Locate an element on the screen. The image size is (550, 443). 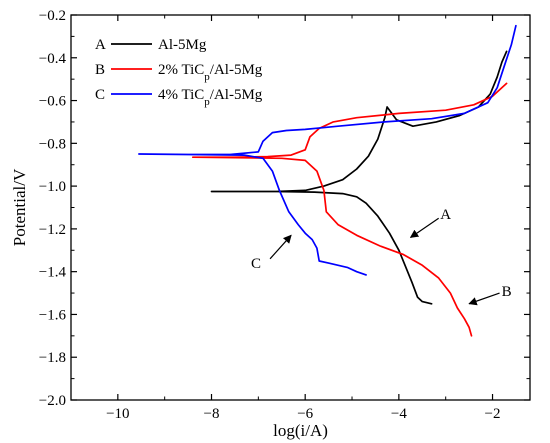
legend-letter-b: B is located at coordinates (100, 70).